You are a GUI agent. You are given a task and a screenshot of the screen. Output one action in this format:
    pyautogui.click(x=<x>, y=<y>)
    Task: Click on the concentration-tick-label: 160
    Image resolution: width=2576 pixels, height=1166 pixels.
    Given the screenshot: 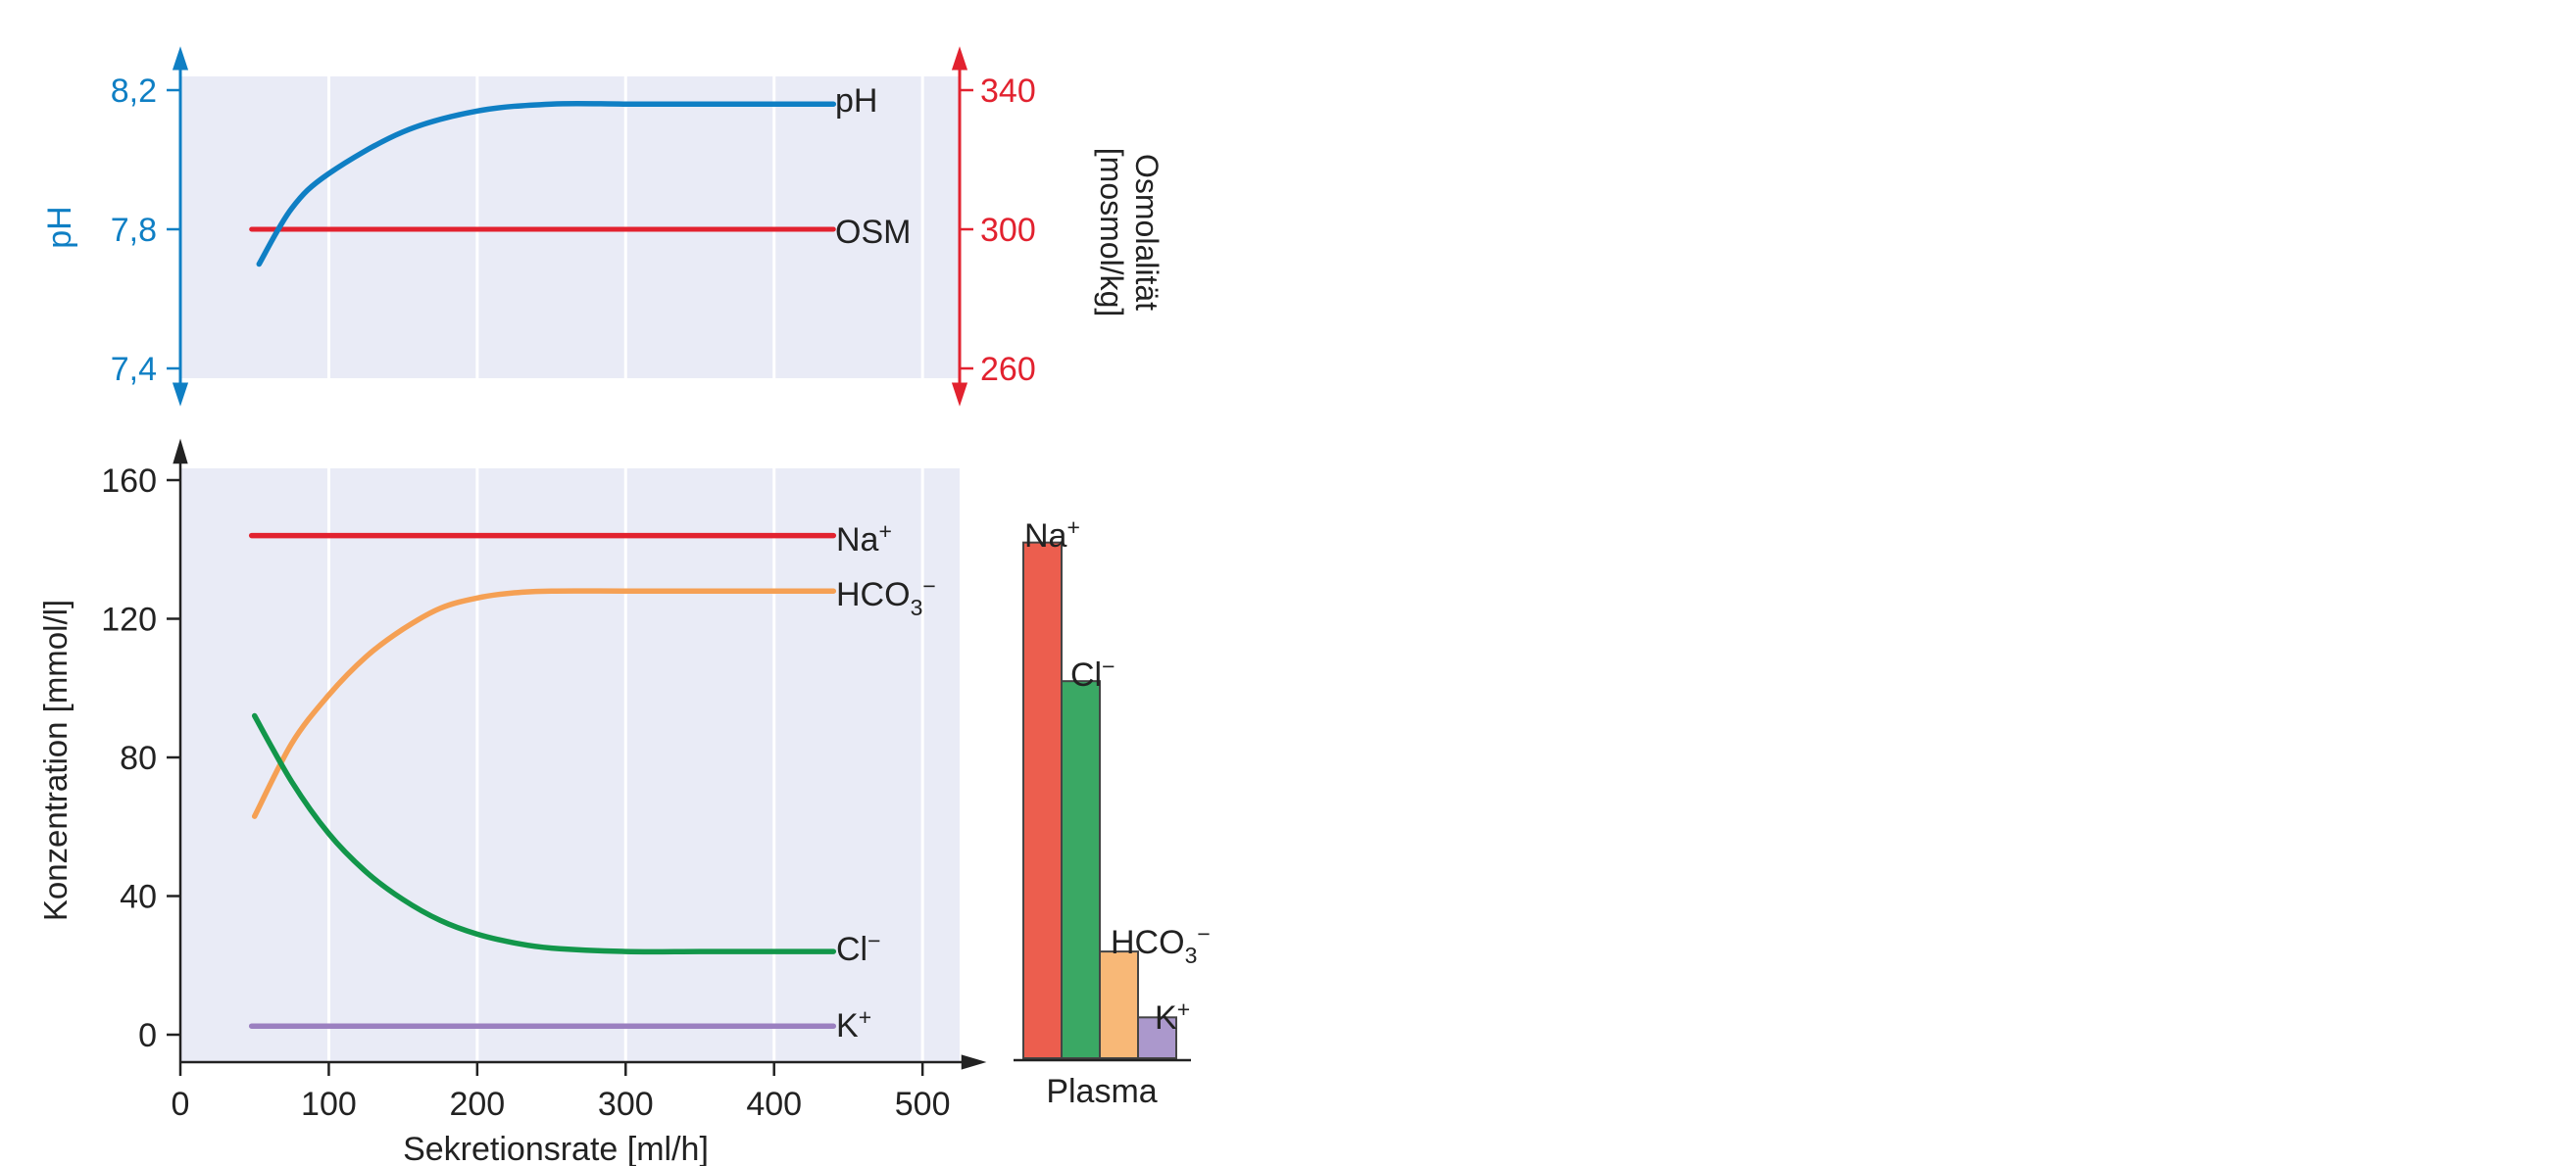 What is the action you would take?
    pyautogui.click(x=129, y=481)
    